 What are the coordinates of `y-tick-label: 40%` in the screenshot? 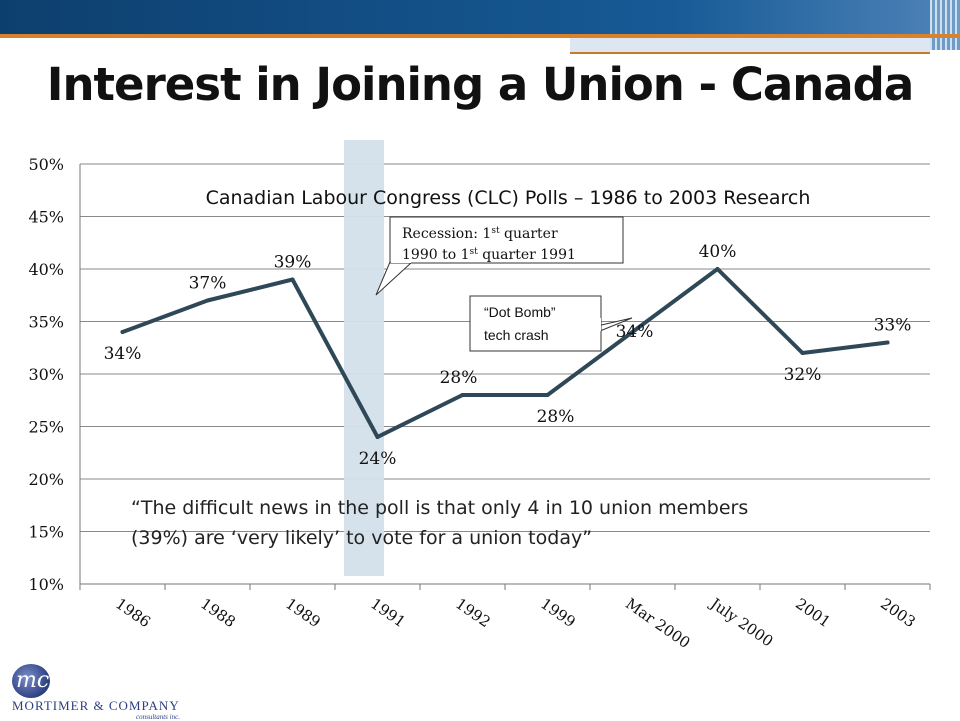 It's located at (46, 269).